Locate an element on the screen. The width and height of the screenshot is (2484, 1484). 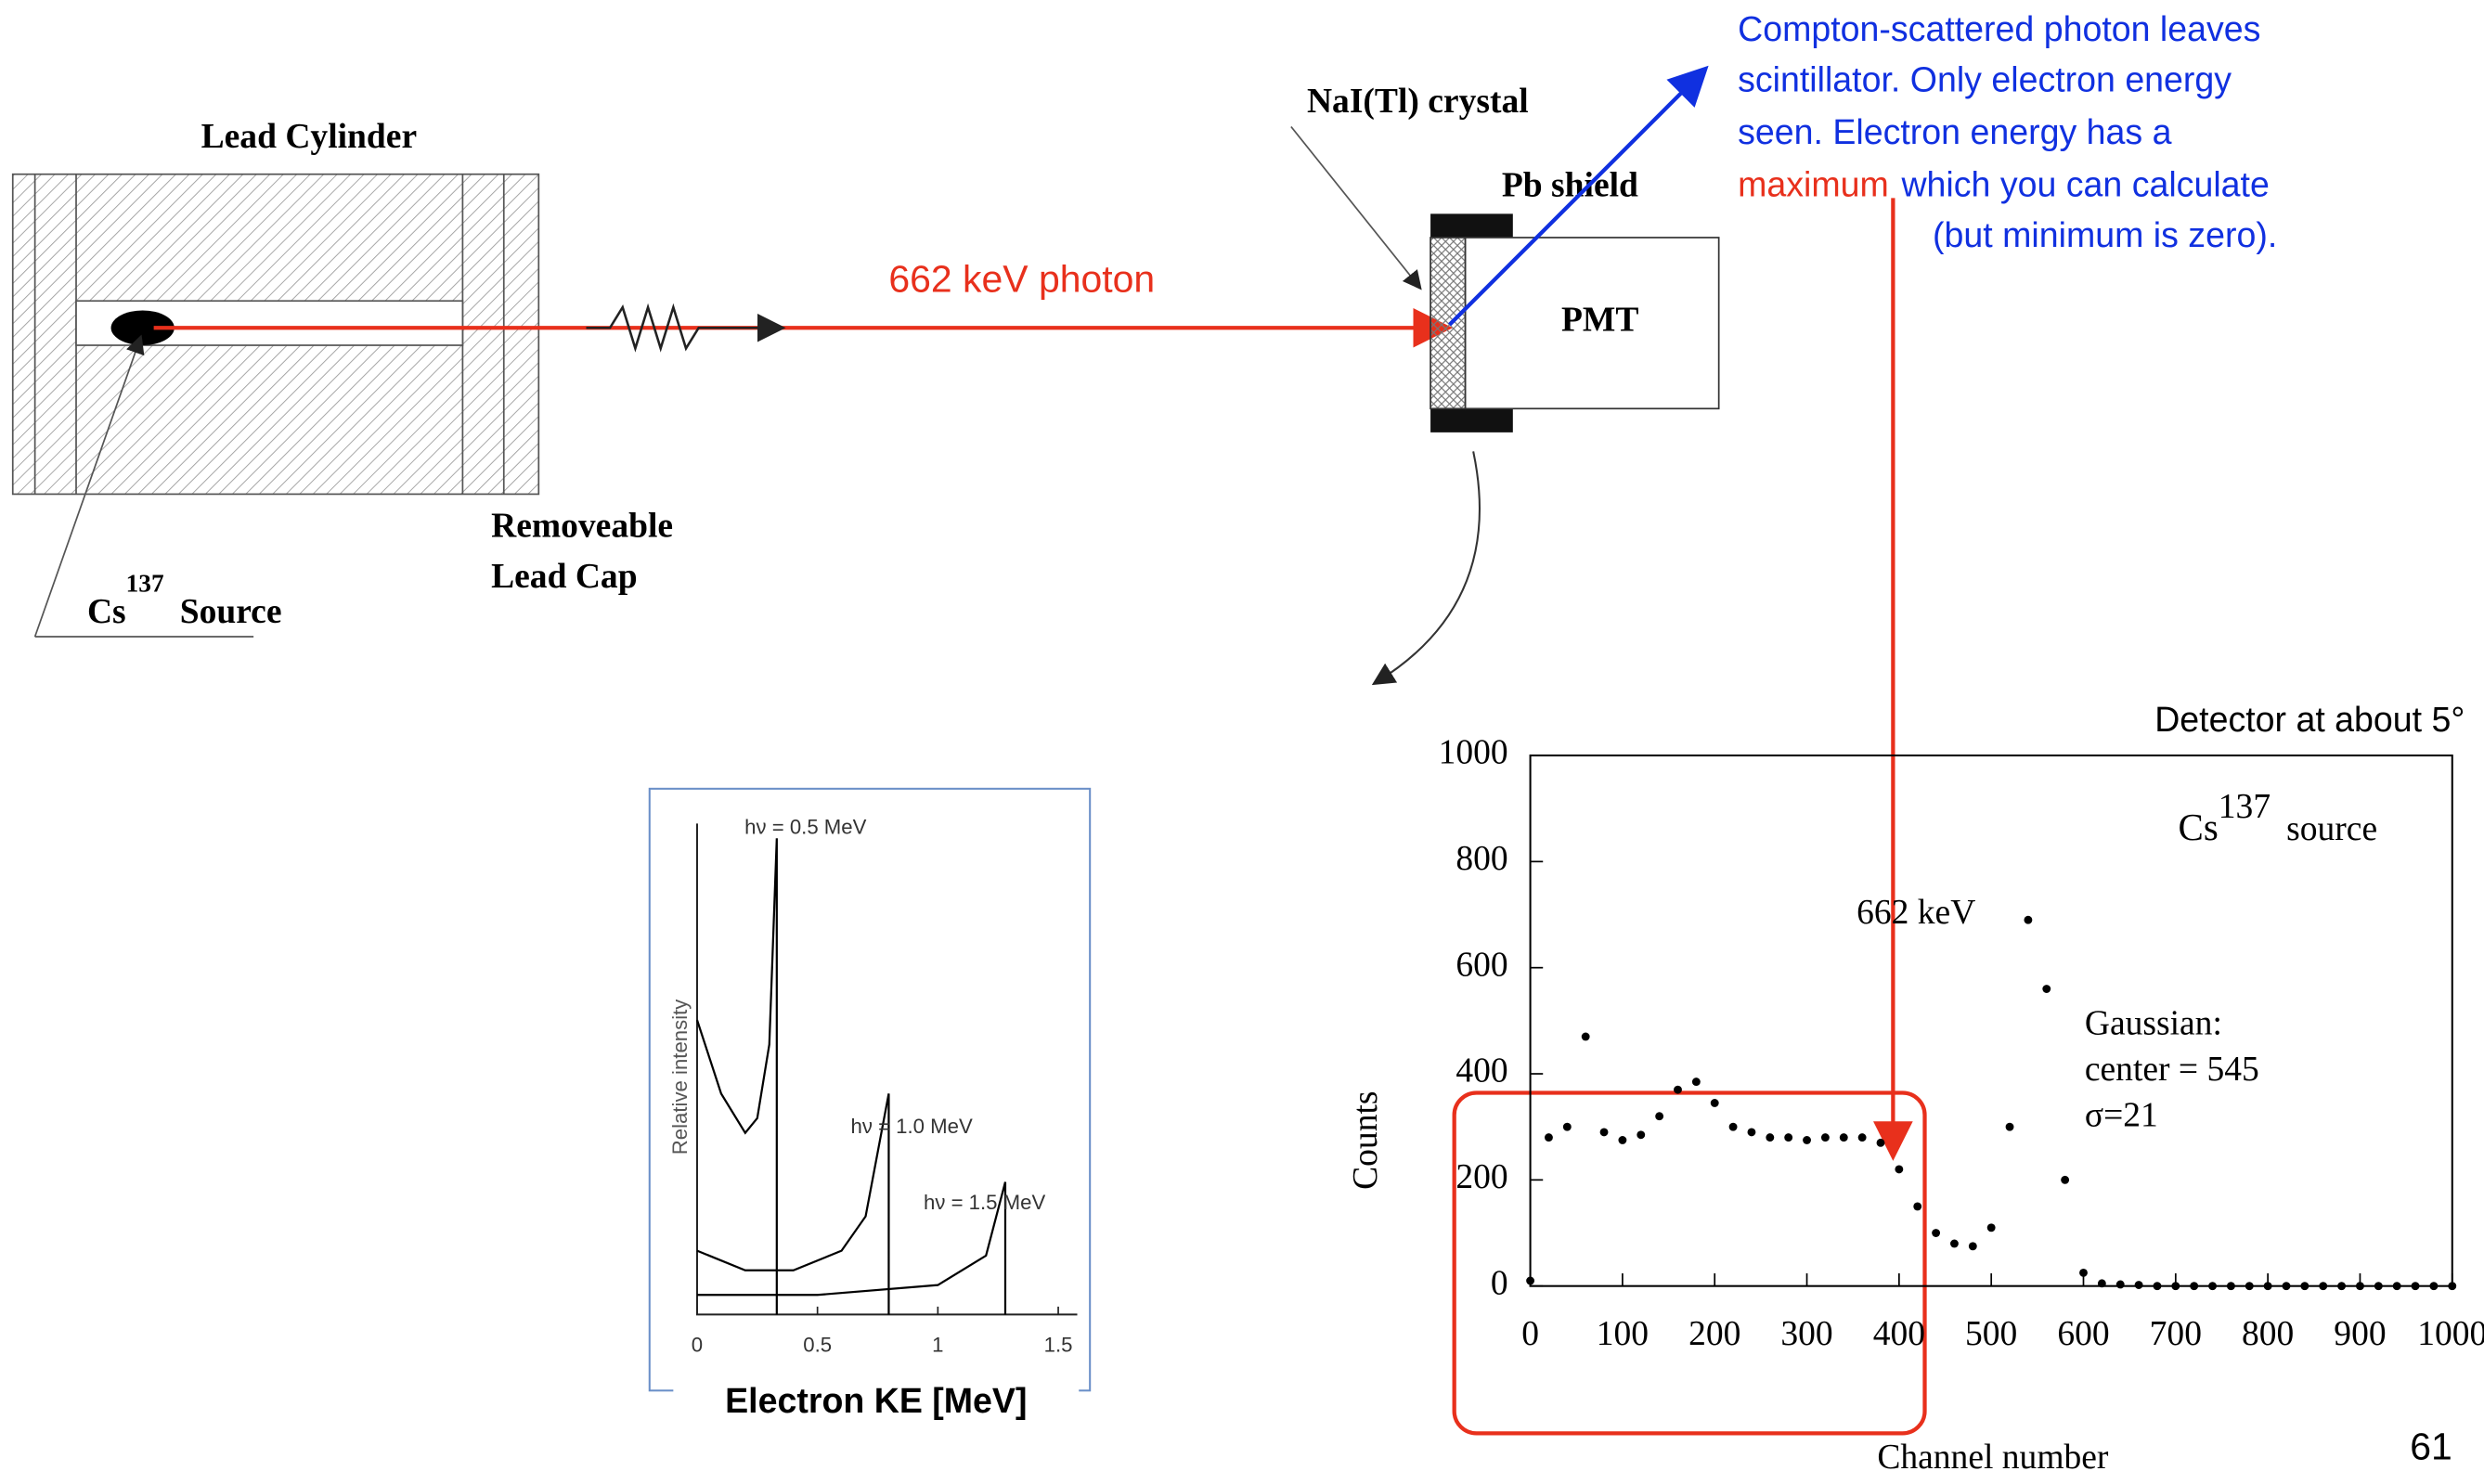
y-tick-label: 400 is located at coordinates (1481, 1071).